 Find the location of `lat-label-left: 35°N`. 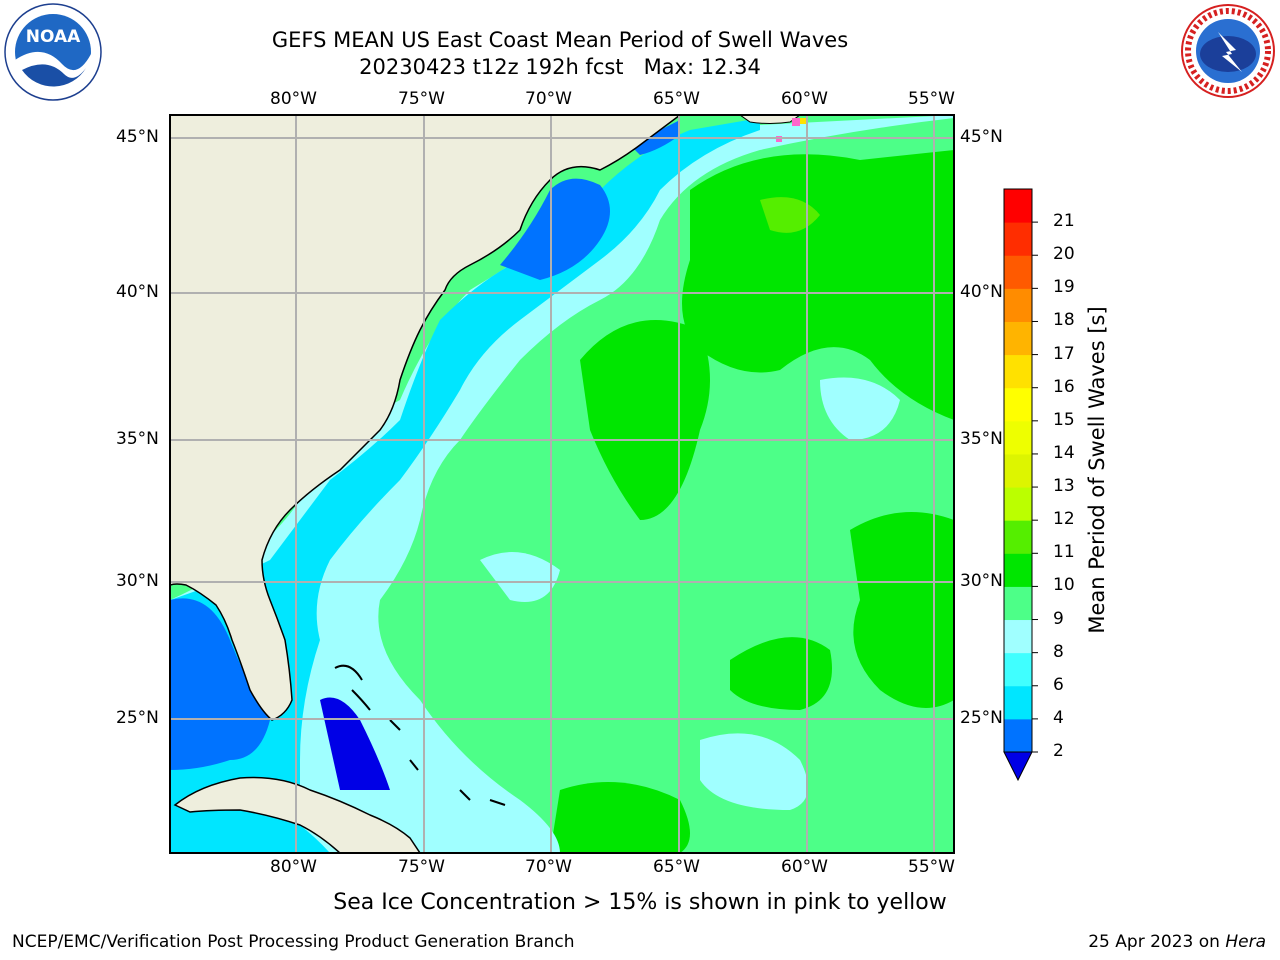

lat-label-left: 35°N is located at coordinates (137, 439).